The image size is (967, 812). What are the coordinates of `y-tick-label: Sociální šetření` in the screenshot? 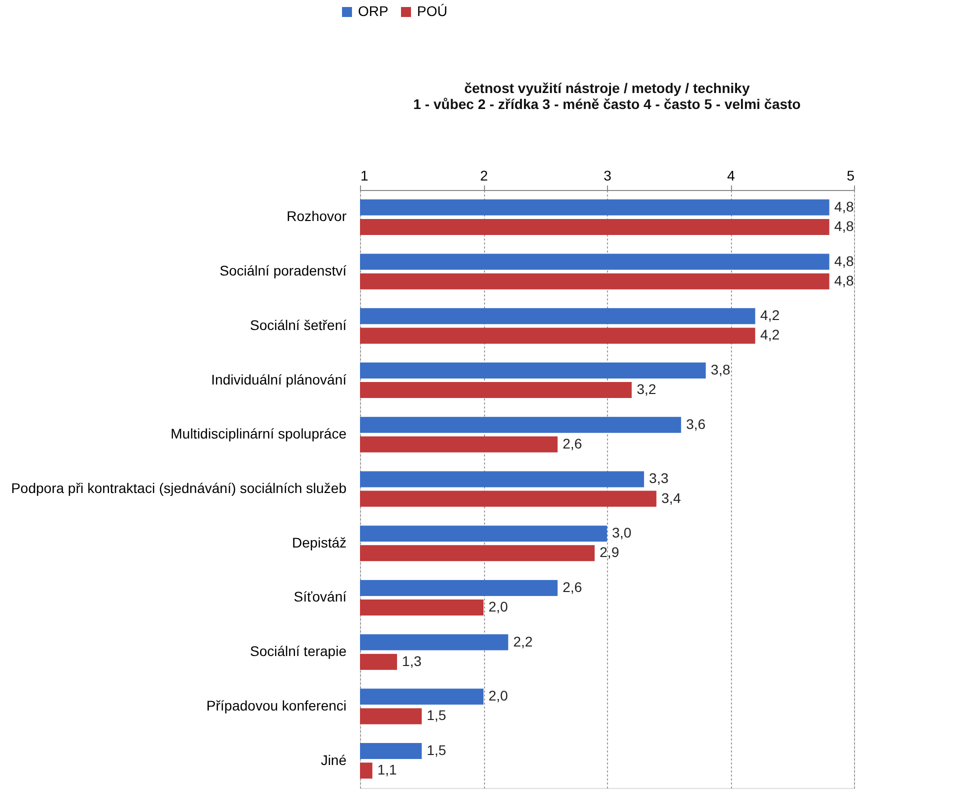 It's located at (298, 324).